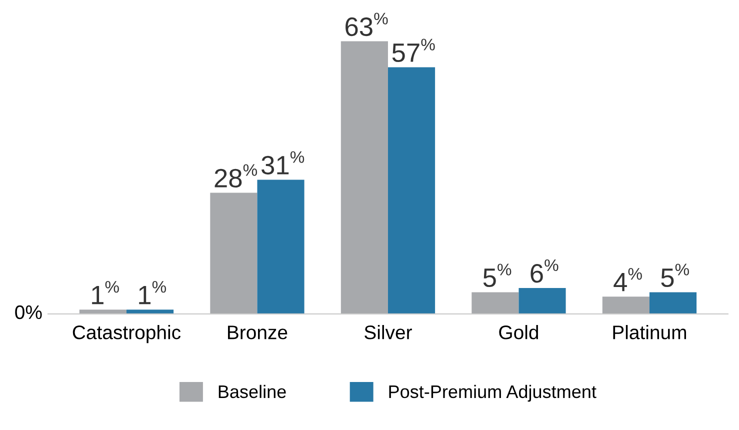 This screenshot has width=739, height=430. What do you see at coordinates (283, 163) in the screenshot?
I see `data-label: 31%` at bounding box center [283, 163].